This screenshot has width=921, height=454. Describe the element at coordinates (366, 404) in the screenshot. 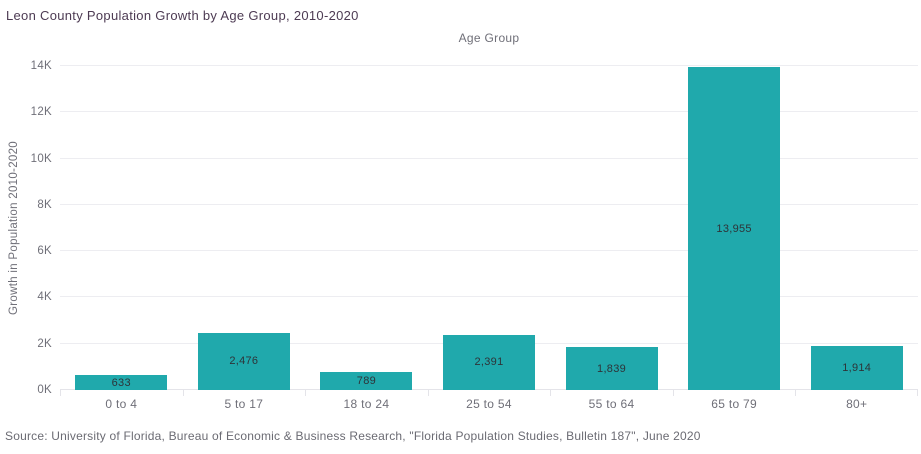

I see `x-tick-label: 18 to 24` at that location.